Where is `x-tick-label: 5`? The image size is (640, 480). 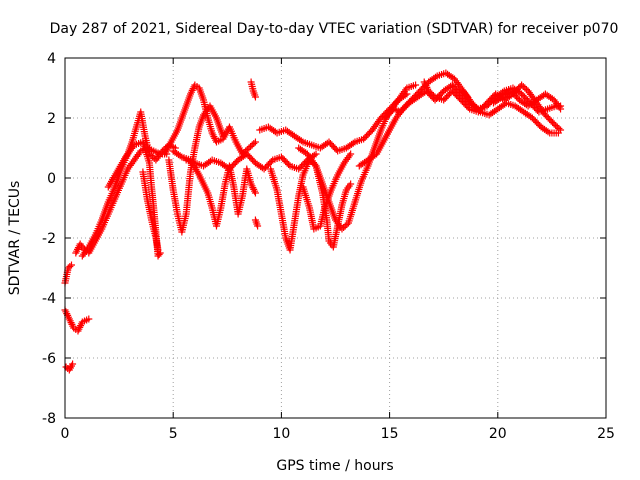
x-tick-label: 5 is located at coordinates (173, 434).